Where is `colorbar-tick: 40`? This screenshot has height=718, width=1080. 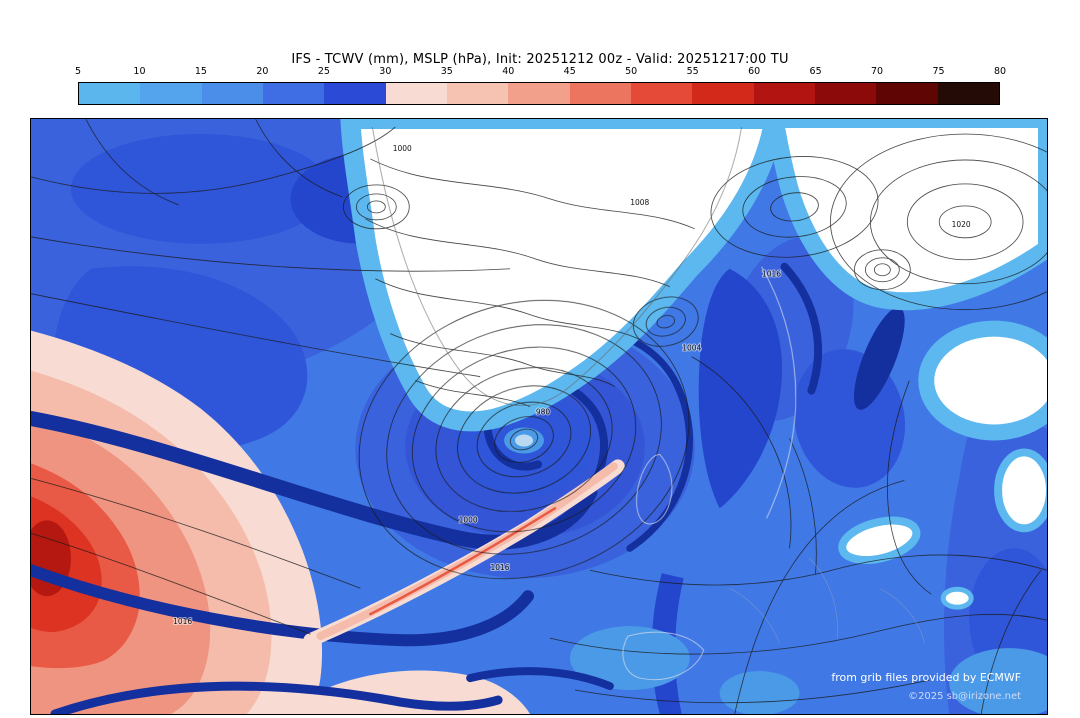
colorbar-tick: 40 is located at coordinates (508, 71).